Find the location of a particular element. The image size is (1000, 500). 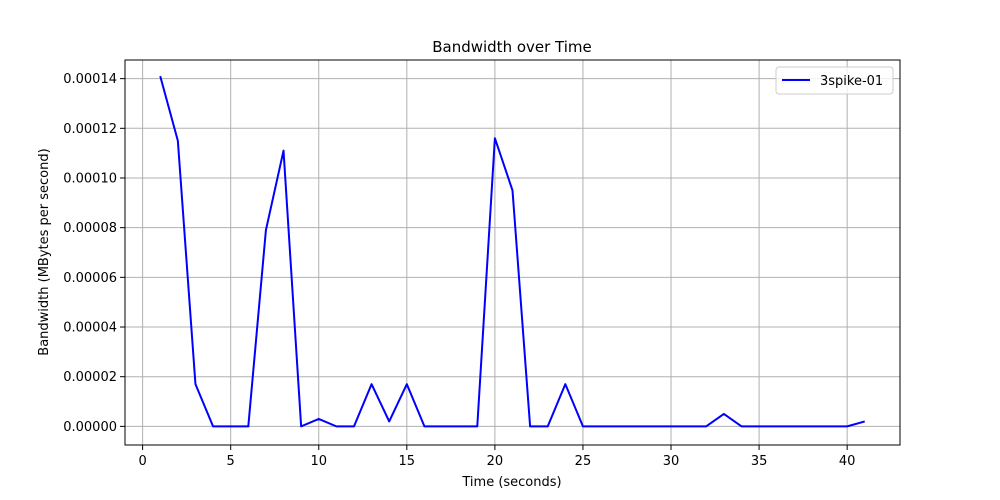

x-tick-label: 25 is located at coordinates (583, 461).